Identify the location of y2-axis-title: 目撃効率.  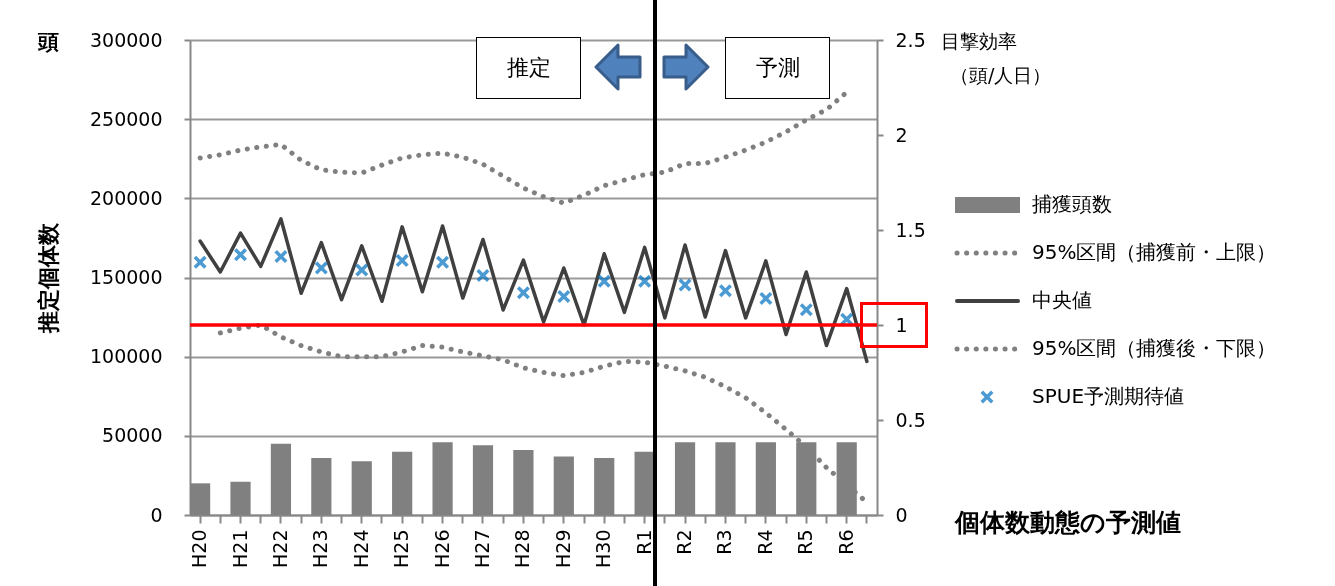
(978, 40).